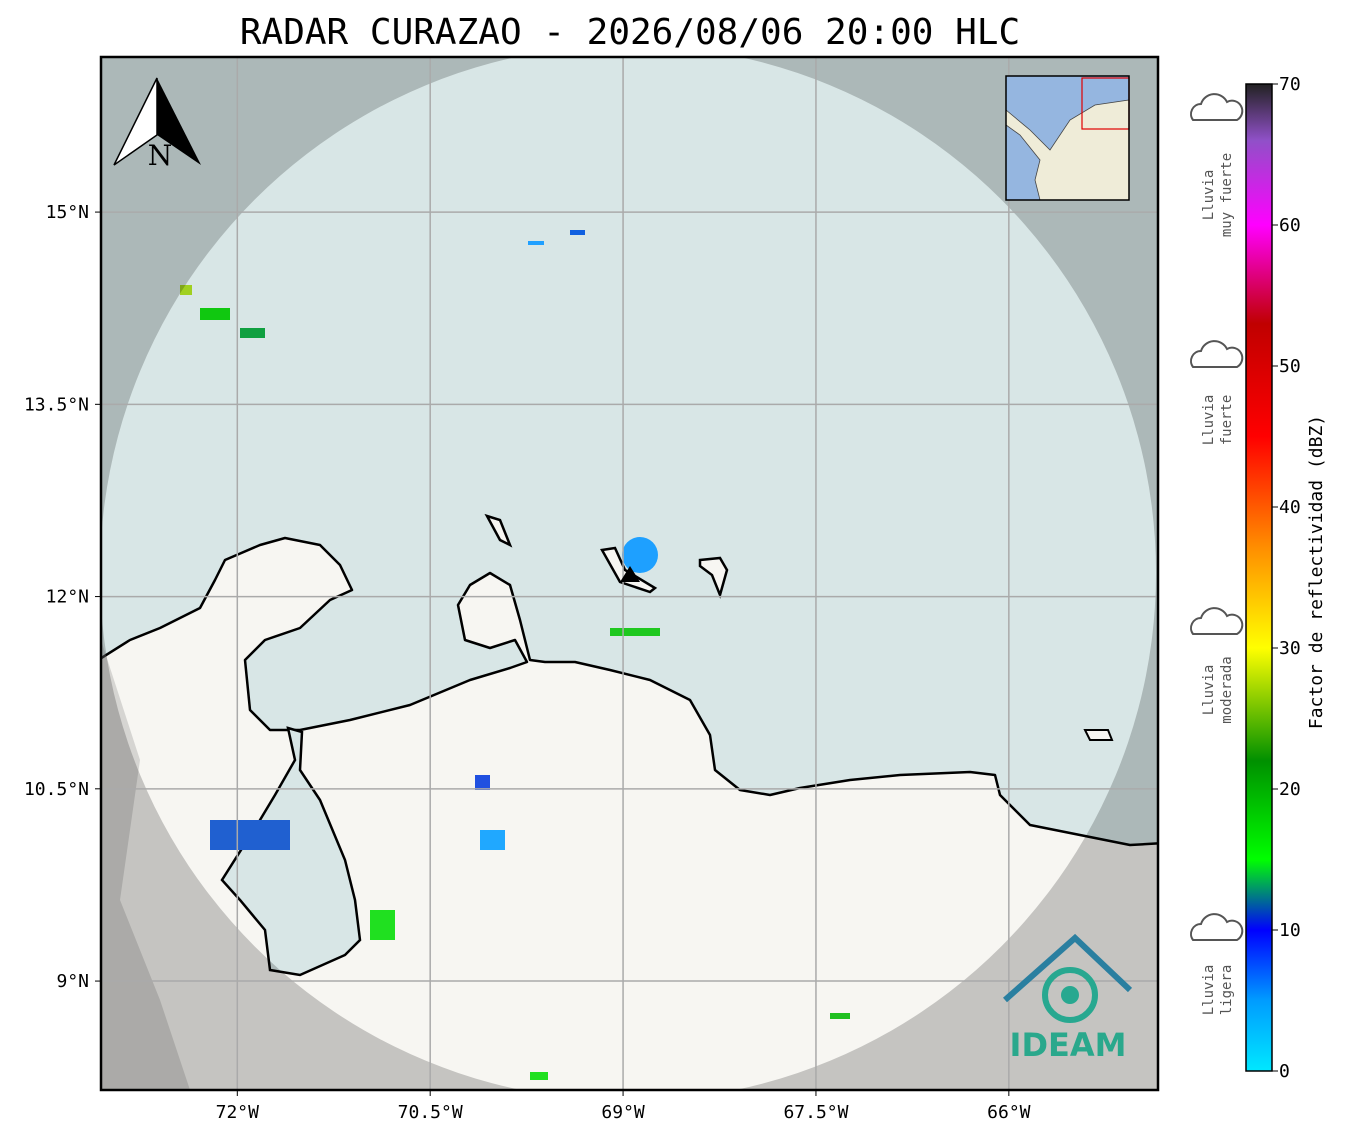  Describe the element at coordinates (1316, 572) in the screenshot. I see `colorbar-label: Factor de reflectividad (dBZ)` at that location.